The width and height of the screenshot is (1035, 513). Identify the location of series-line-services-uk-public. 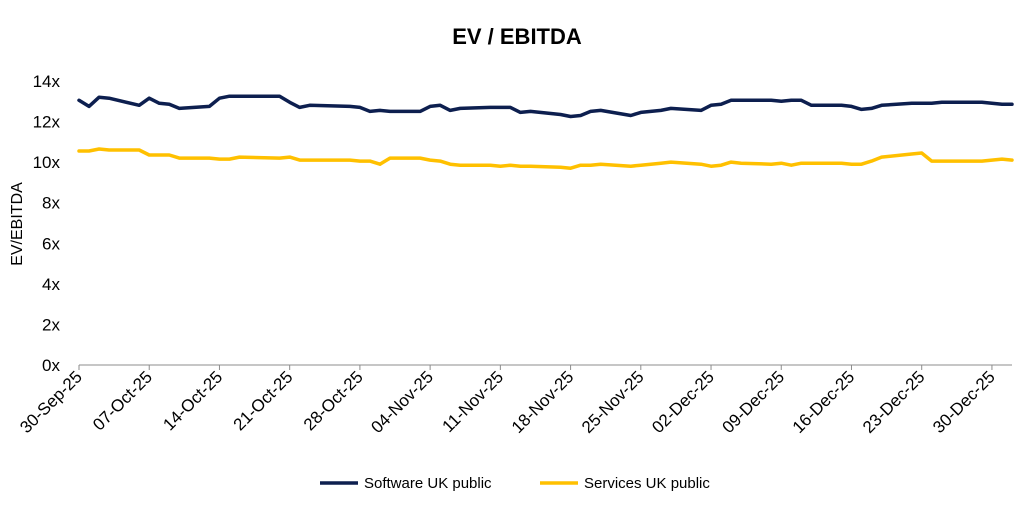
(545, 158).